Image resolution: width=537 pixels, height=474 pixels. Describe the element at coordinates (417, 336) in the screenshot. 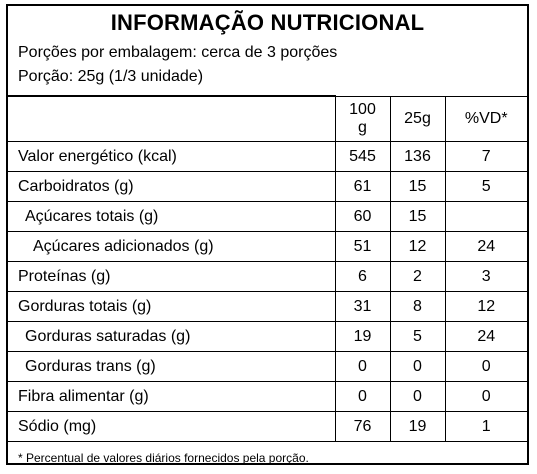

I see `row-serving: 5` at that location.